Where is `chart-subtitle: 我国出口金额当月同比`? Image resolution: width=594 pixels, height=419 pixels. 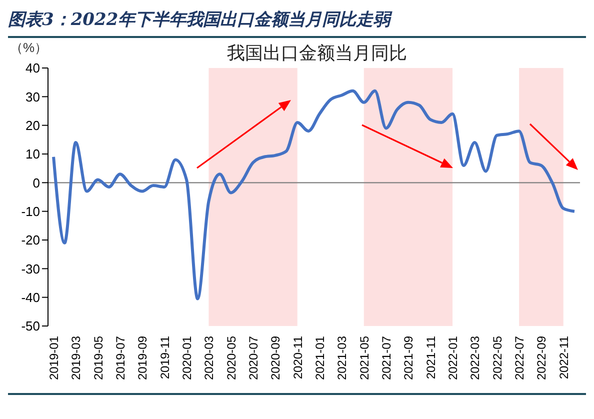
chart-subtitle: 我国出口金额当月同比 is located at coordinates (317, 53).